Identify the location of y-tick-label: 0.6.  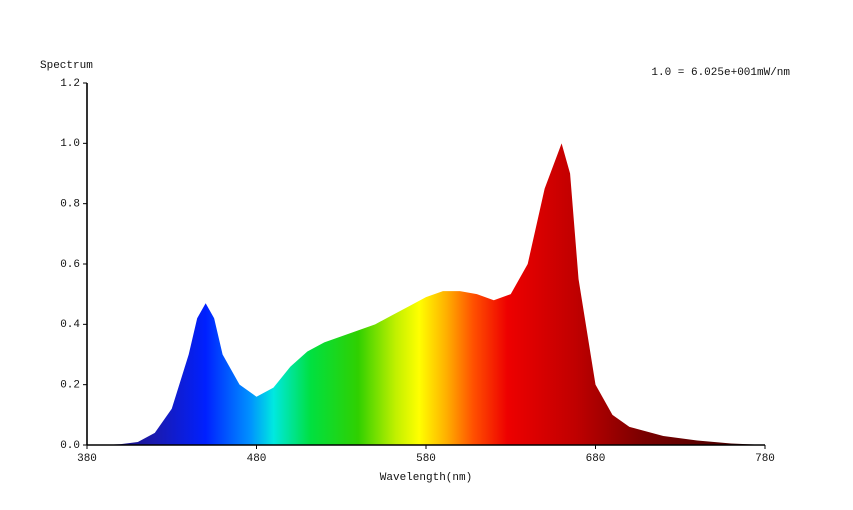
(70, 265).